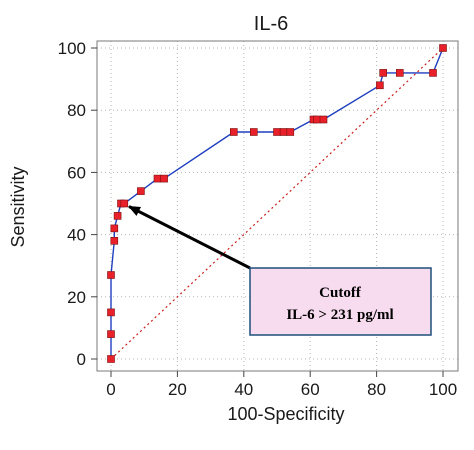 Image resolution: width=474 pixels, height=450 pixels. What do you see at coordinates (376, 389) in the screenshot?
I see `x-tick-label: 80` at bounding box center [376, 389].